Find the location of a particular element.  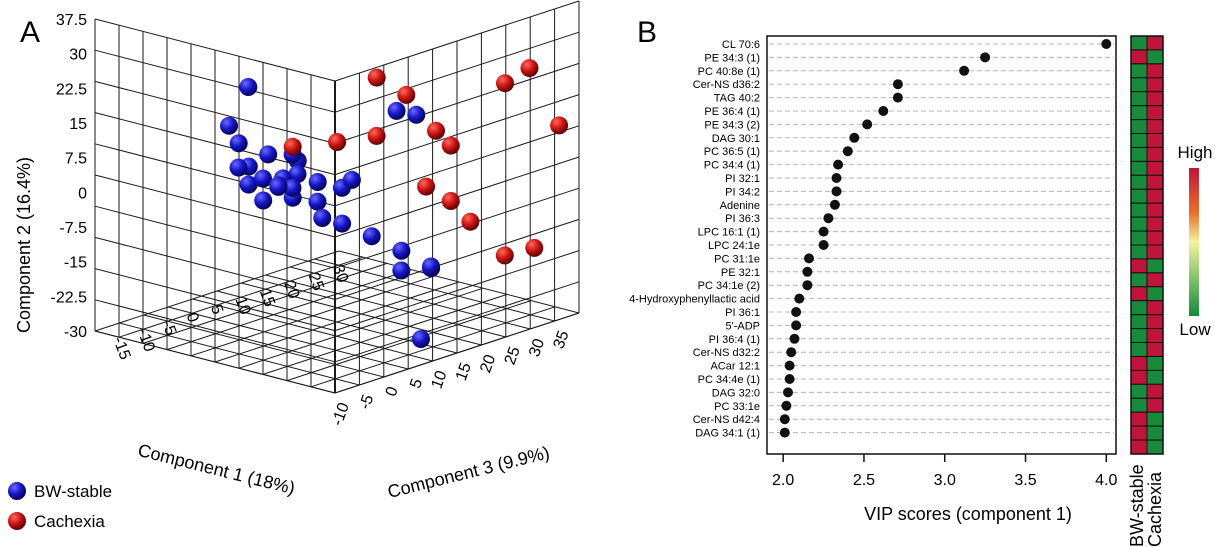

lipid-label: PC 31:1e is located at coordinates (737, 259).